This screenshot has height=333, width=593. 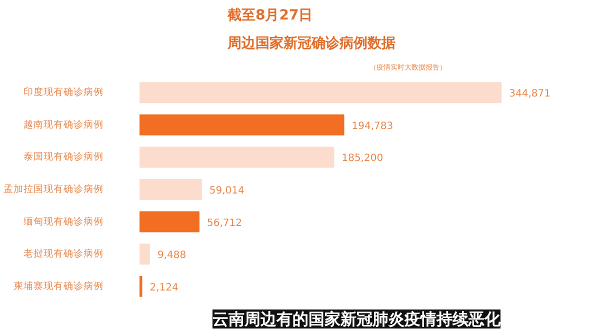 What do you see at coordinates (54, 189) in the screenshot?
I see `y-tick-label: 孟加拉国现有确诊病例` at bounding box center [54, 189].